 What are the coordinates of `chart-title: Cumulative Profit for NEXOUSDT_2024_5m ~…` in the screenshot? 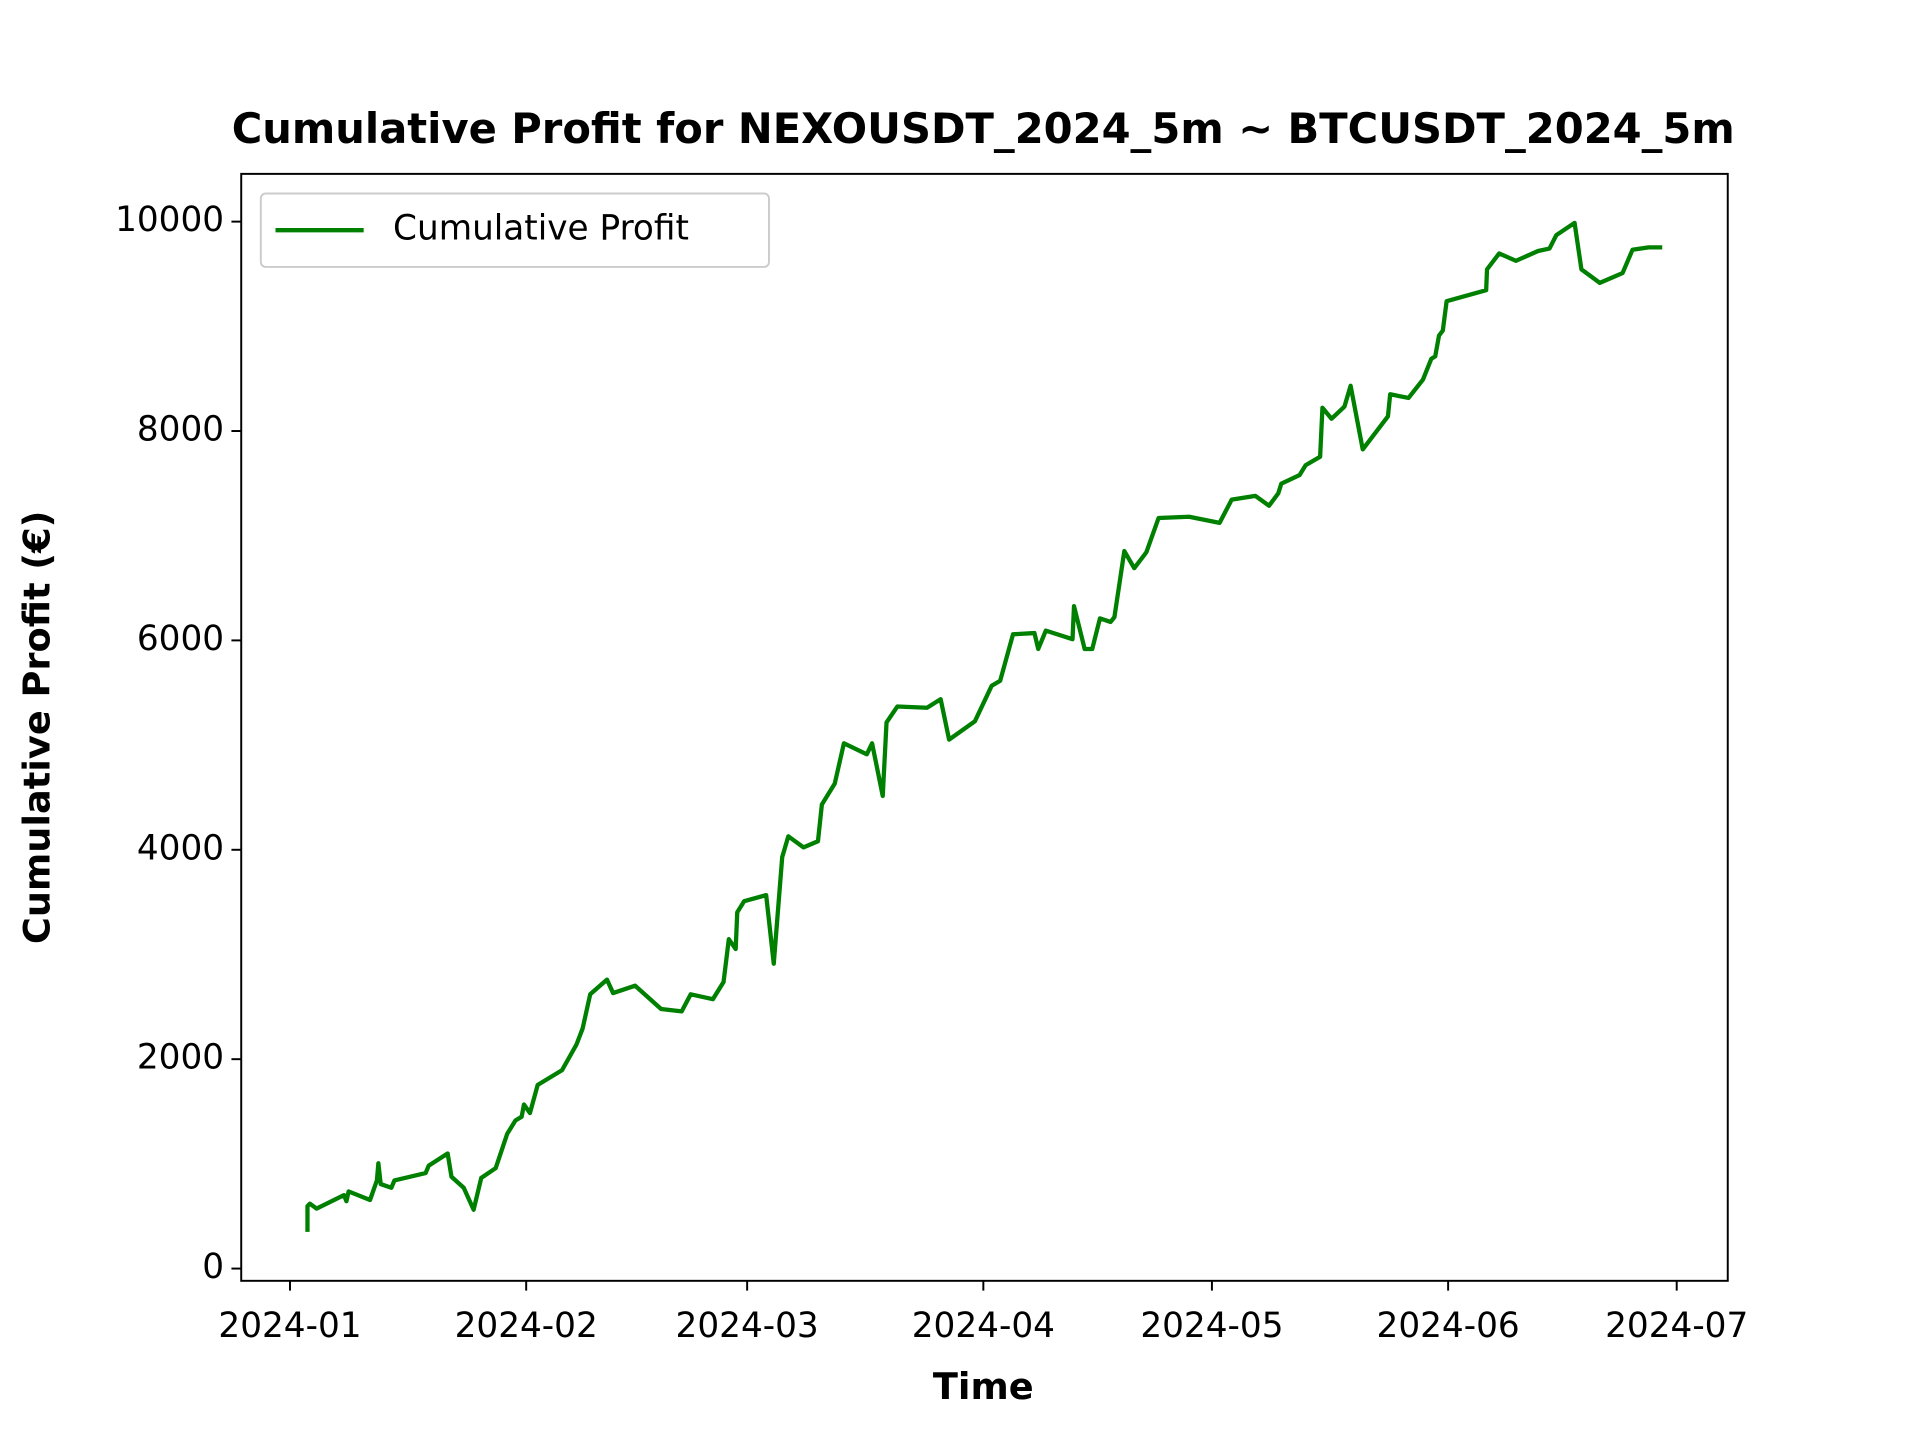 It's located at (983, 128).